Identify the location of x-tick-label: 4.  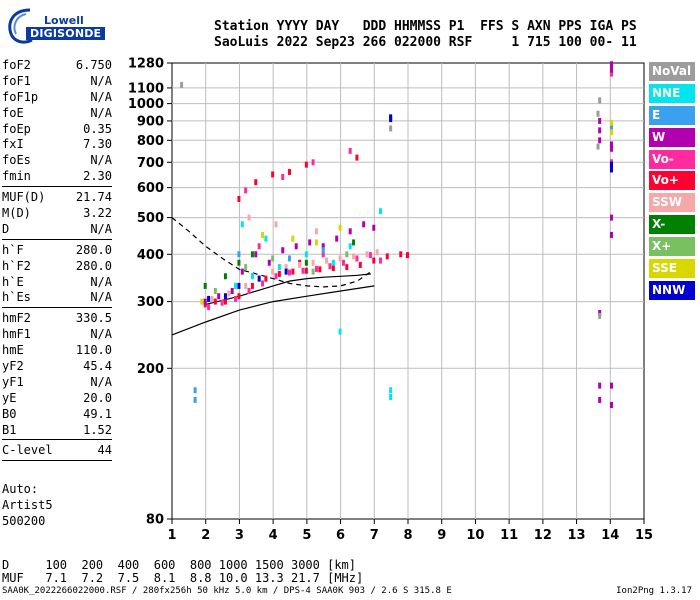
(273, 535).